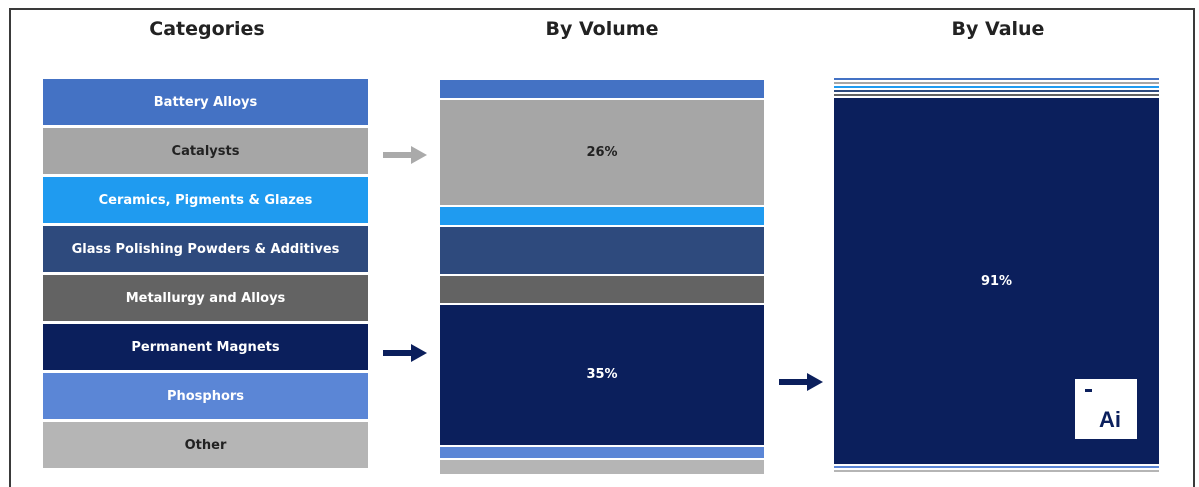  I want to click on by-value-segment-ceramics, so click(996, 87).